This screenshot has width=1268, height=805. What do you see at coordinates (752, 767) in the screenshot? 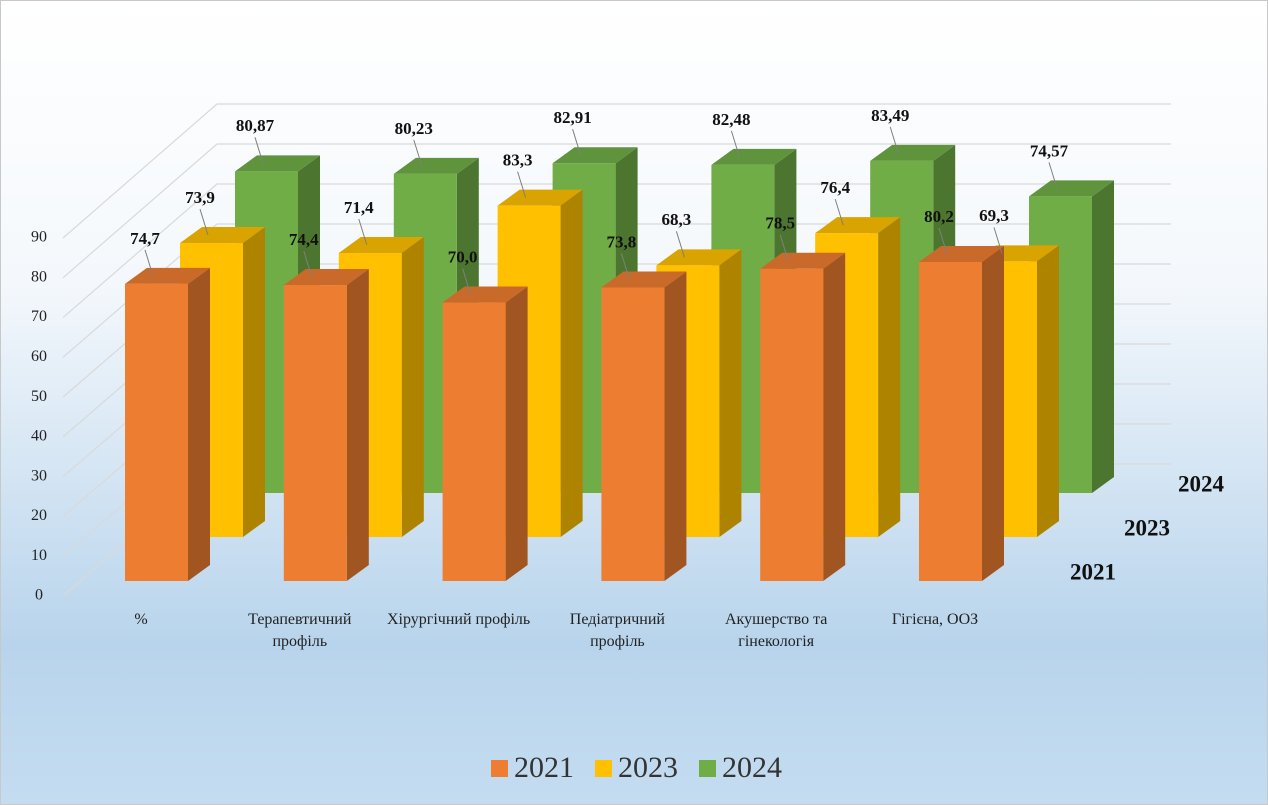
I see `legend-label: 2024` at bounding box center [752, 767].